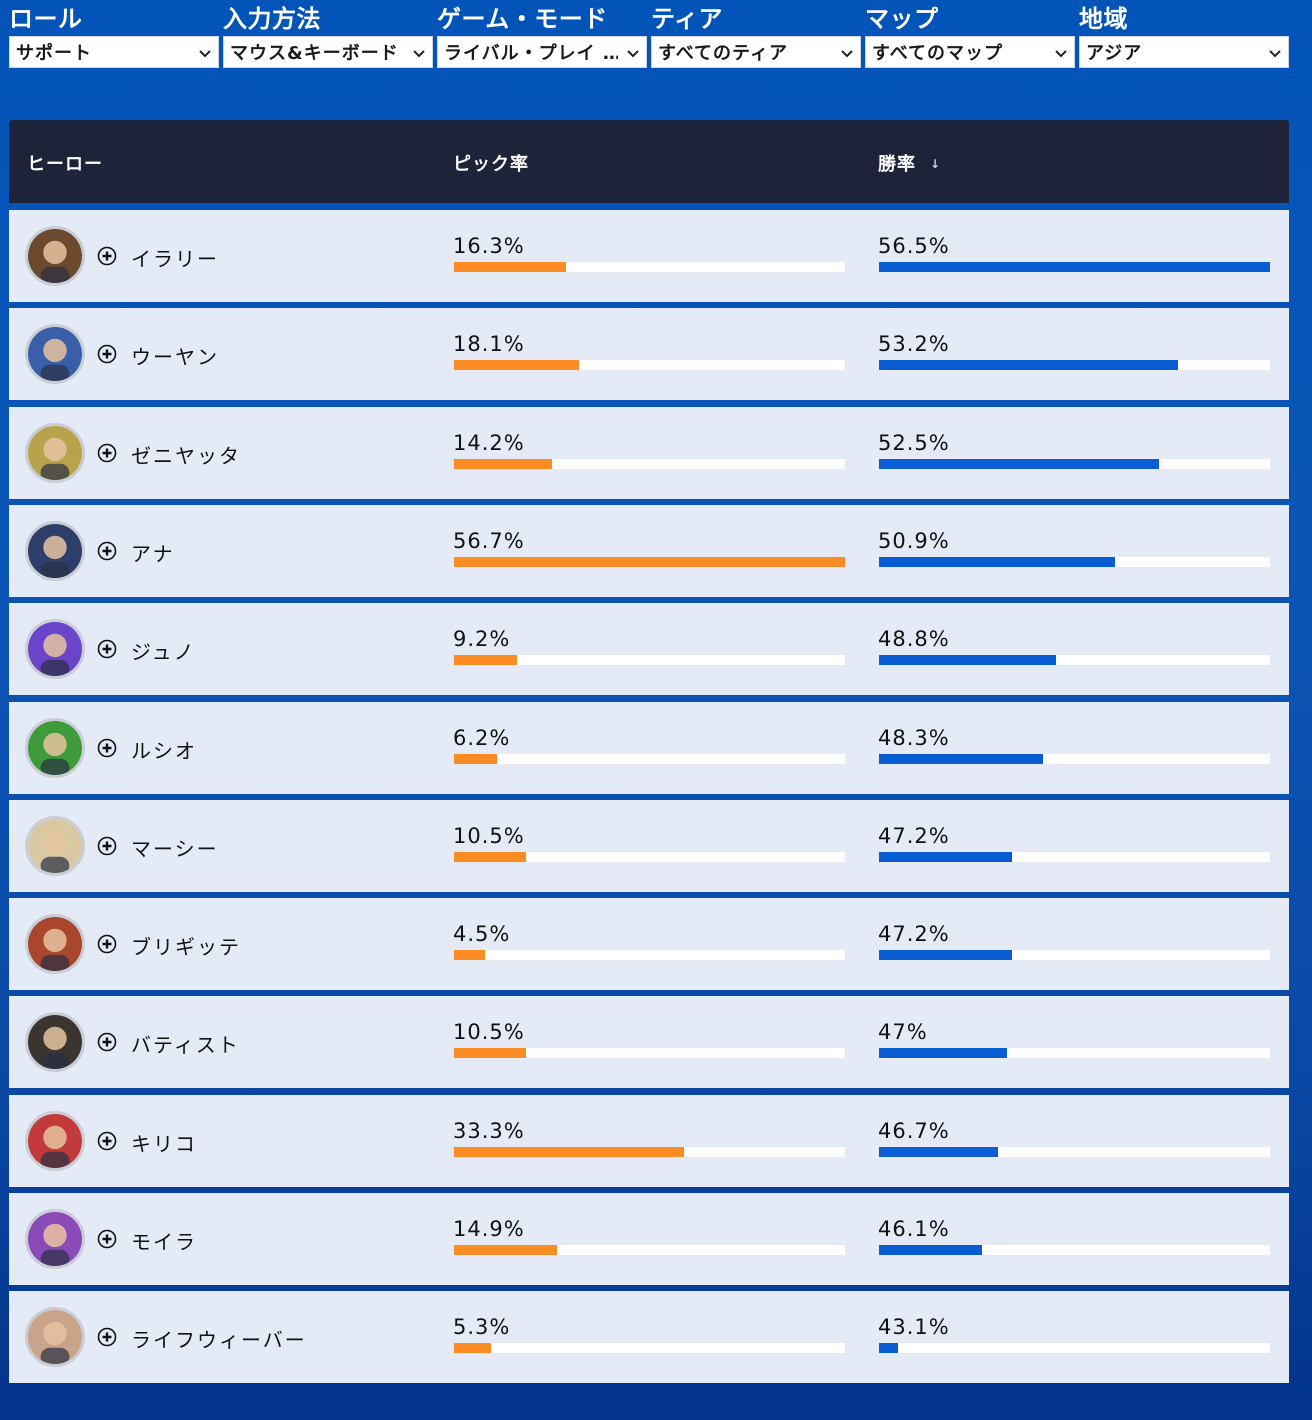 This screenshot has width=1312, height=1420. I want to click on column-header-pick-rate: ピック率, so click(491, 164).